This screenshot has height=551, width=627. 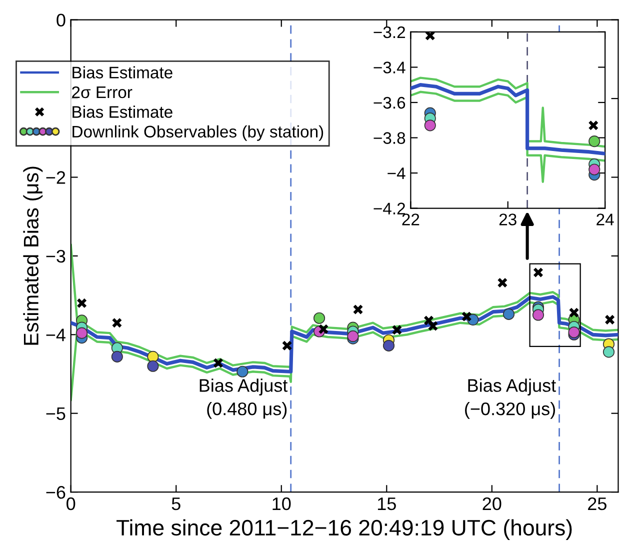 What do you see at coordinates (390, 138) in the screenshot?
I see `y-tick-label: −3.8` at bounding box center [390, 138].